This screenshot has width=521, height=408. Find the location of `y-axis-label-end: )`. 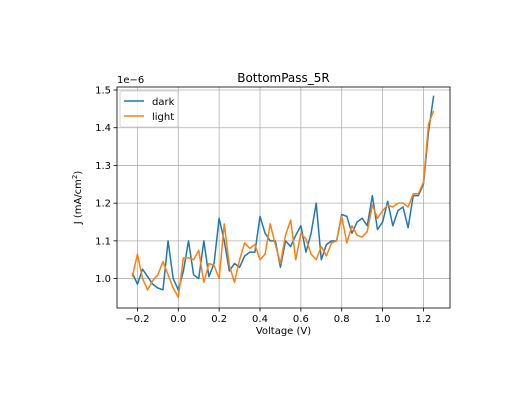

y-axis-label-end: ) is located at coordinates (78, 173).